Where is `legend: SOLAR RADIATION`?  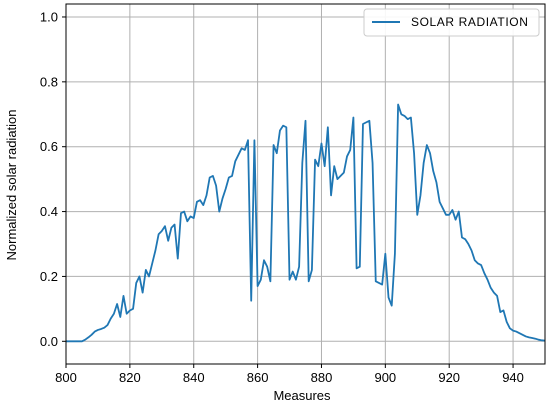 legend: SOLAR RADIATION is located at coordinates (451, 22).